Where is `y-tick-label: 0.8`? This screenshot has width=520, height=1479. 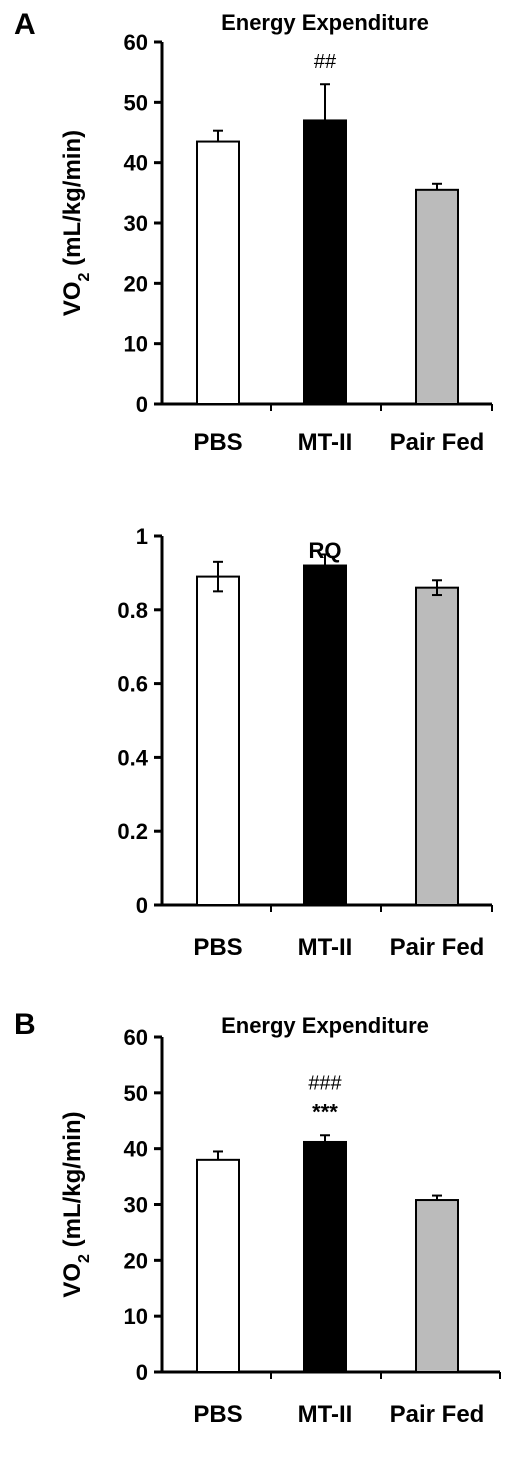 y-tick-label: 0.8 is located at coordinates (132, 610).